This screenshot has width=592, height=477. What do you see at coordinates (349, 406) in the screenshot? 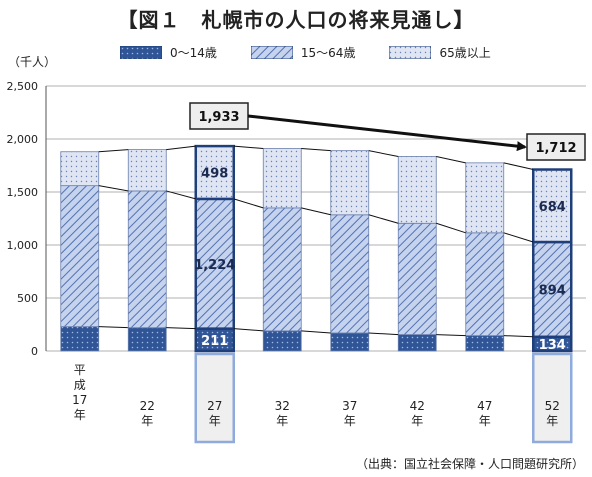
I see `x-tick-label: 37` at bounding box center [349, 406].